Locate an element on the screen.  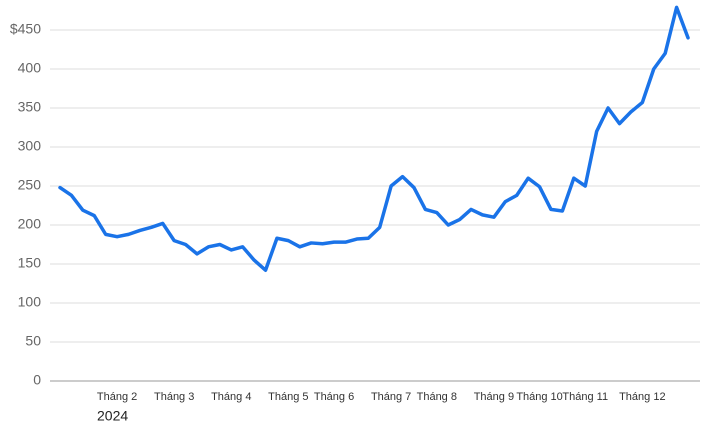
x-tick-label: Tháng 5 is located at coordinates (288, 397).